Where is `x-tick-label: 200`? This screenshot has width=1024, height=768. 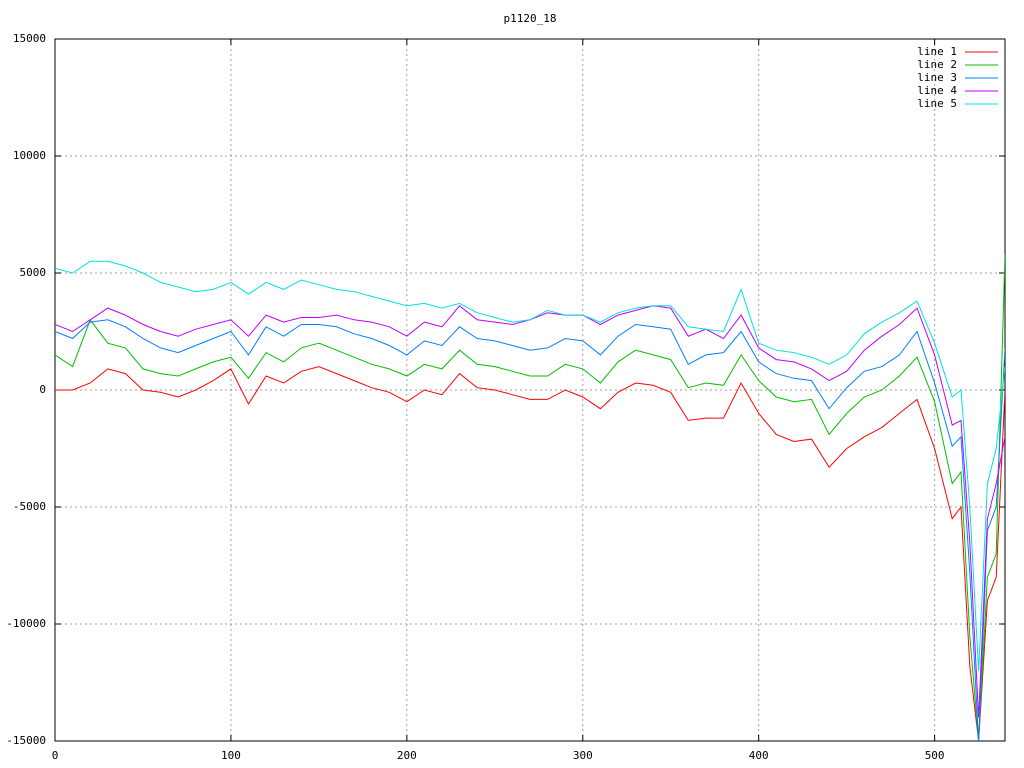
x-tick-label: 200 is located at coordinates (407, 755).